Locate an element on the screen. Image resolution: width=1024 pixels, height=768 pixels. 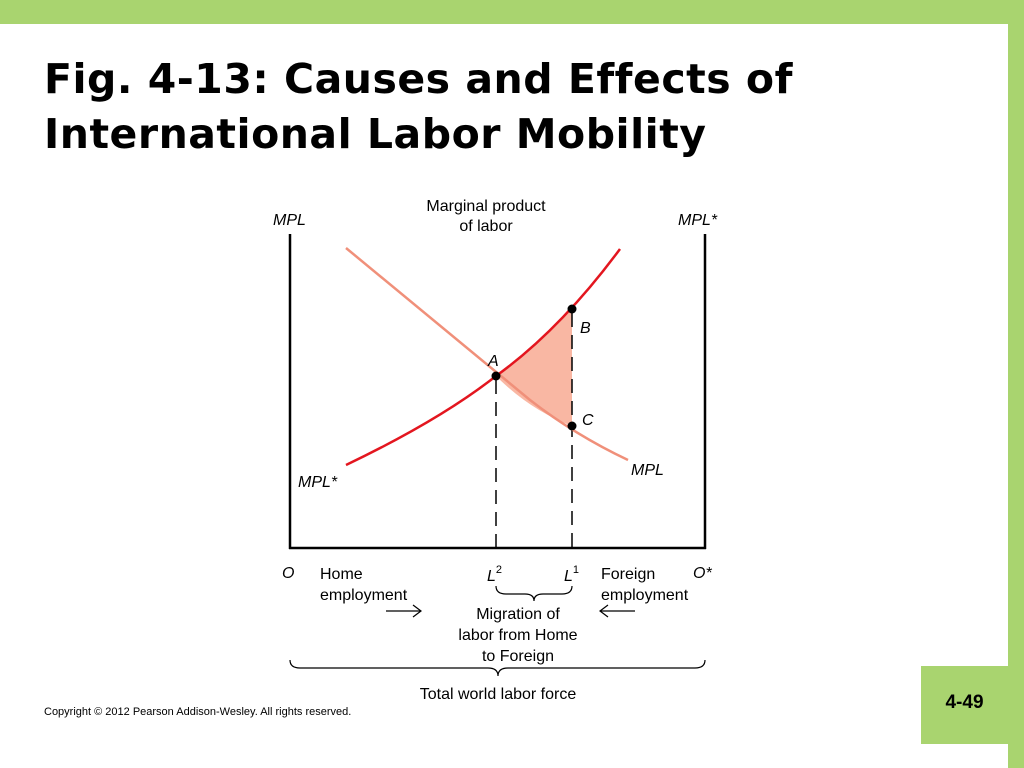
foreign-employment-arrow is located at coordinates (617, 611).